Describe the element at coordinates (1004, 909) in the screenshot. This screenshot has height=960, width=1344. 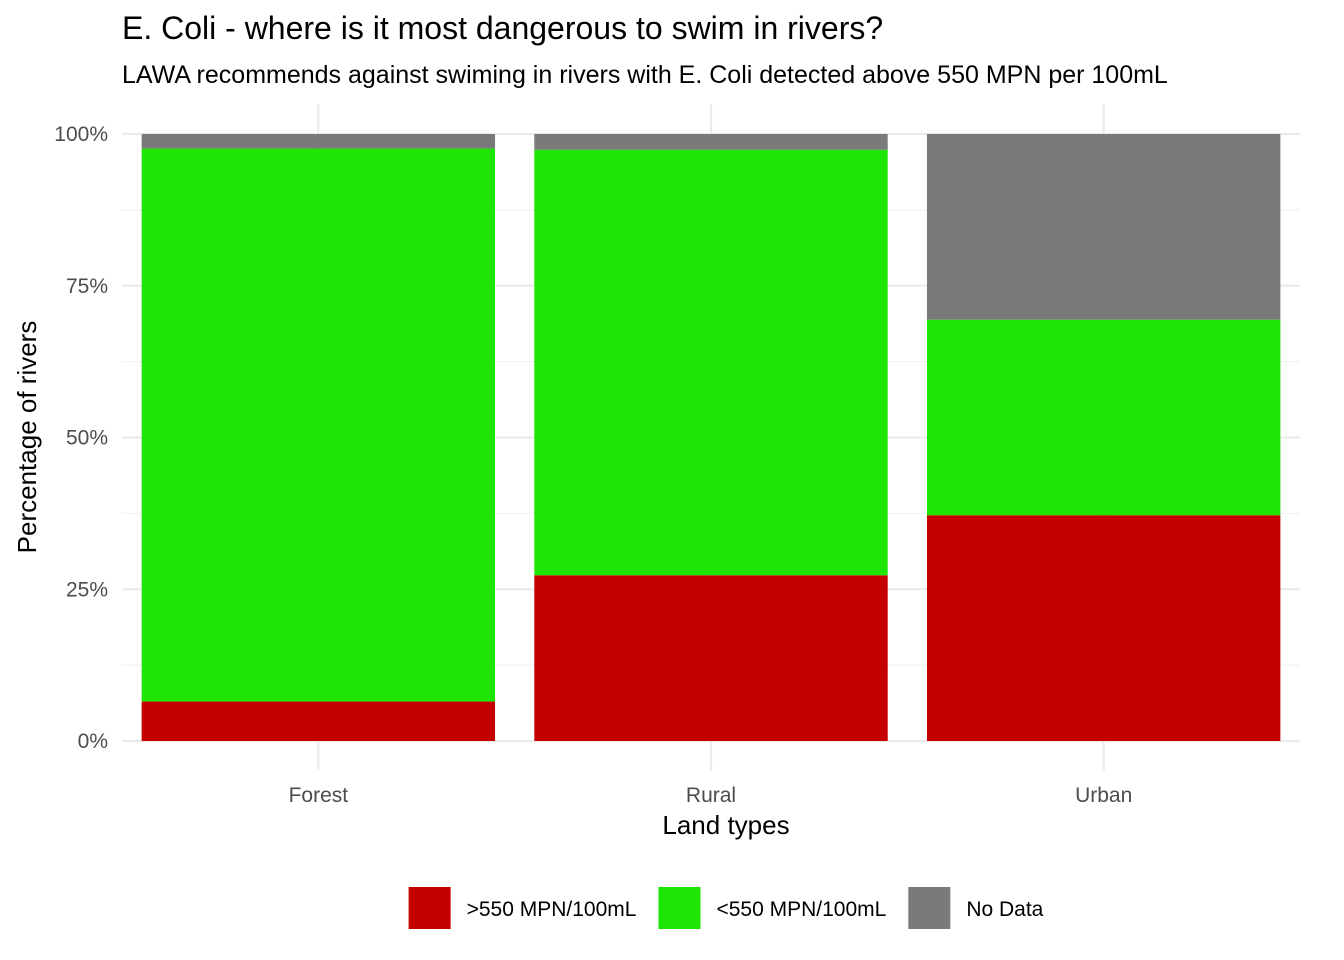
I see `legend-label-series-2: No Data` at that location.